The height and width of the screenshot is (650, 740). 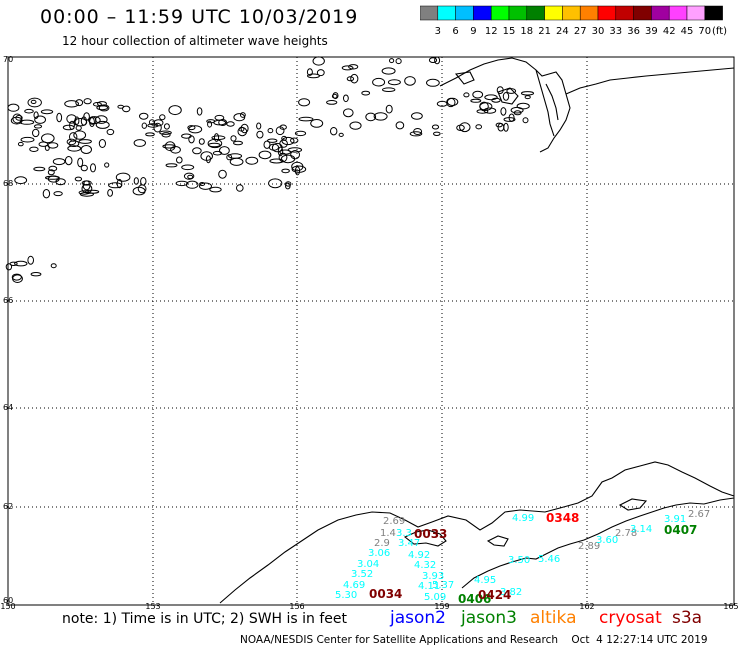 What do you see at coordinates (199, 17) in the screenshot?
I see `page-title: 00:00 – 11:59 UTC 10/03/2019` at bounding box center [199, 17].